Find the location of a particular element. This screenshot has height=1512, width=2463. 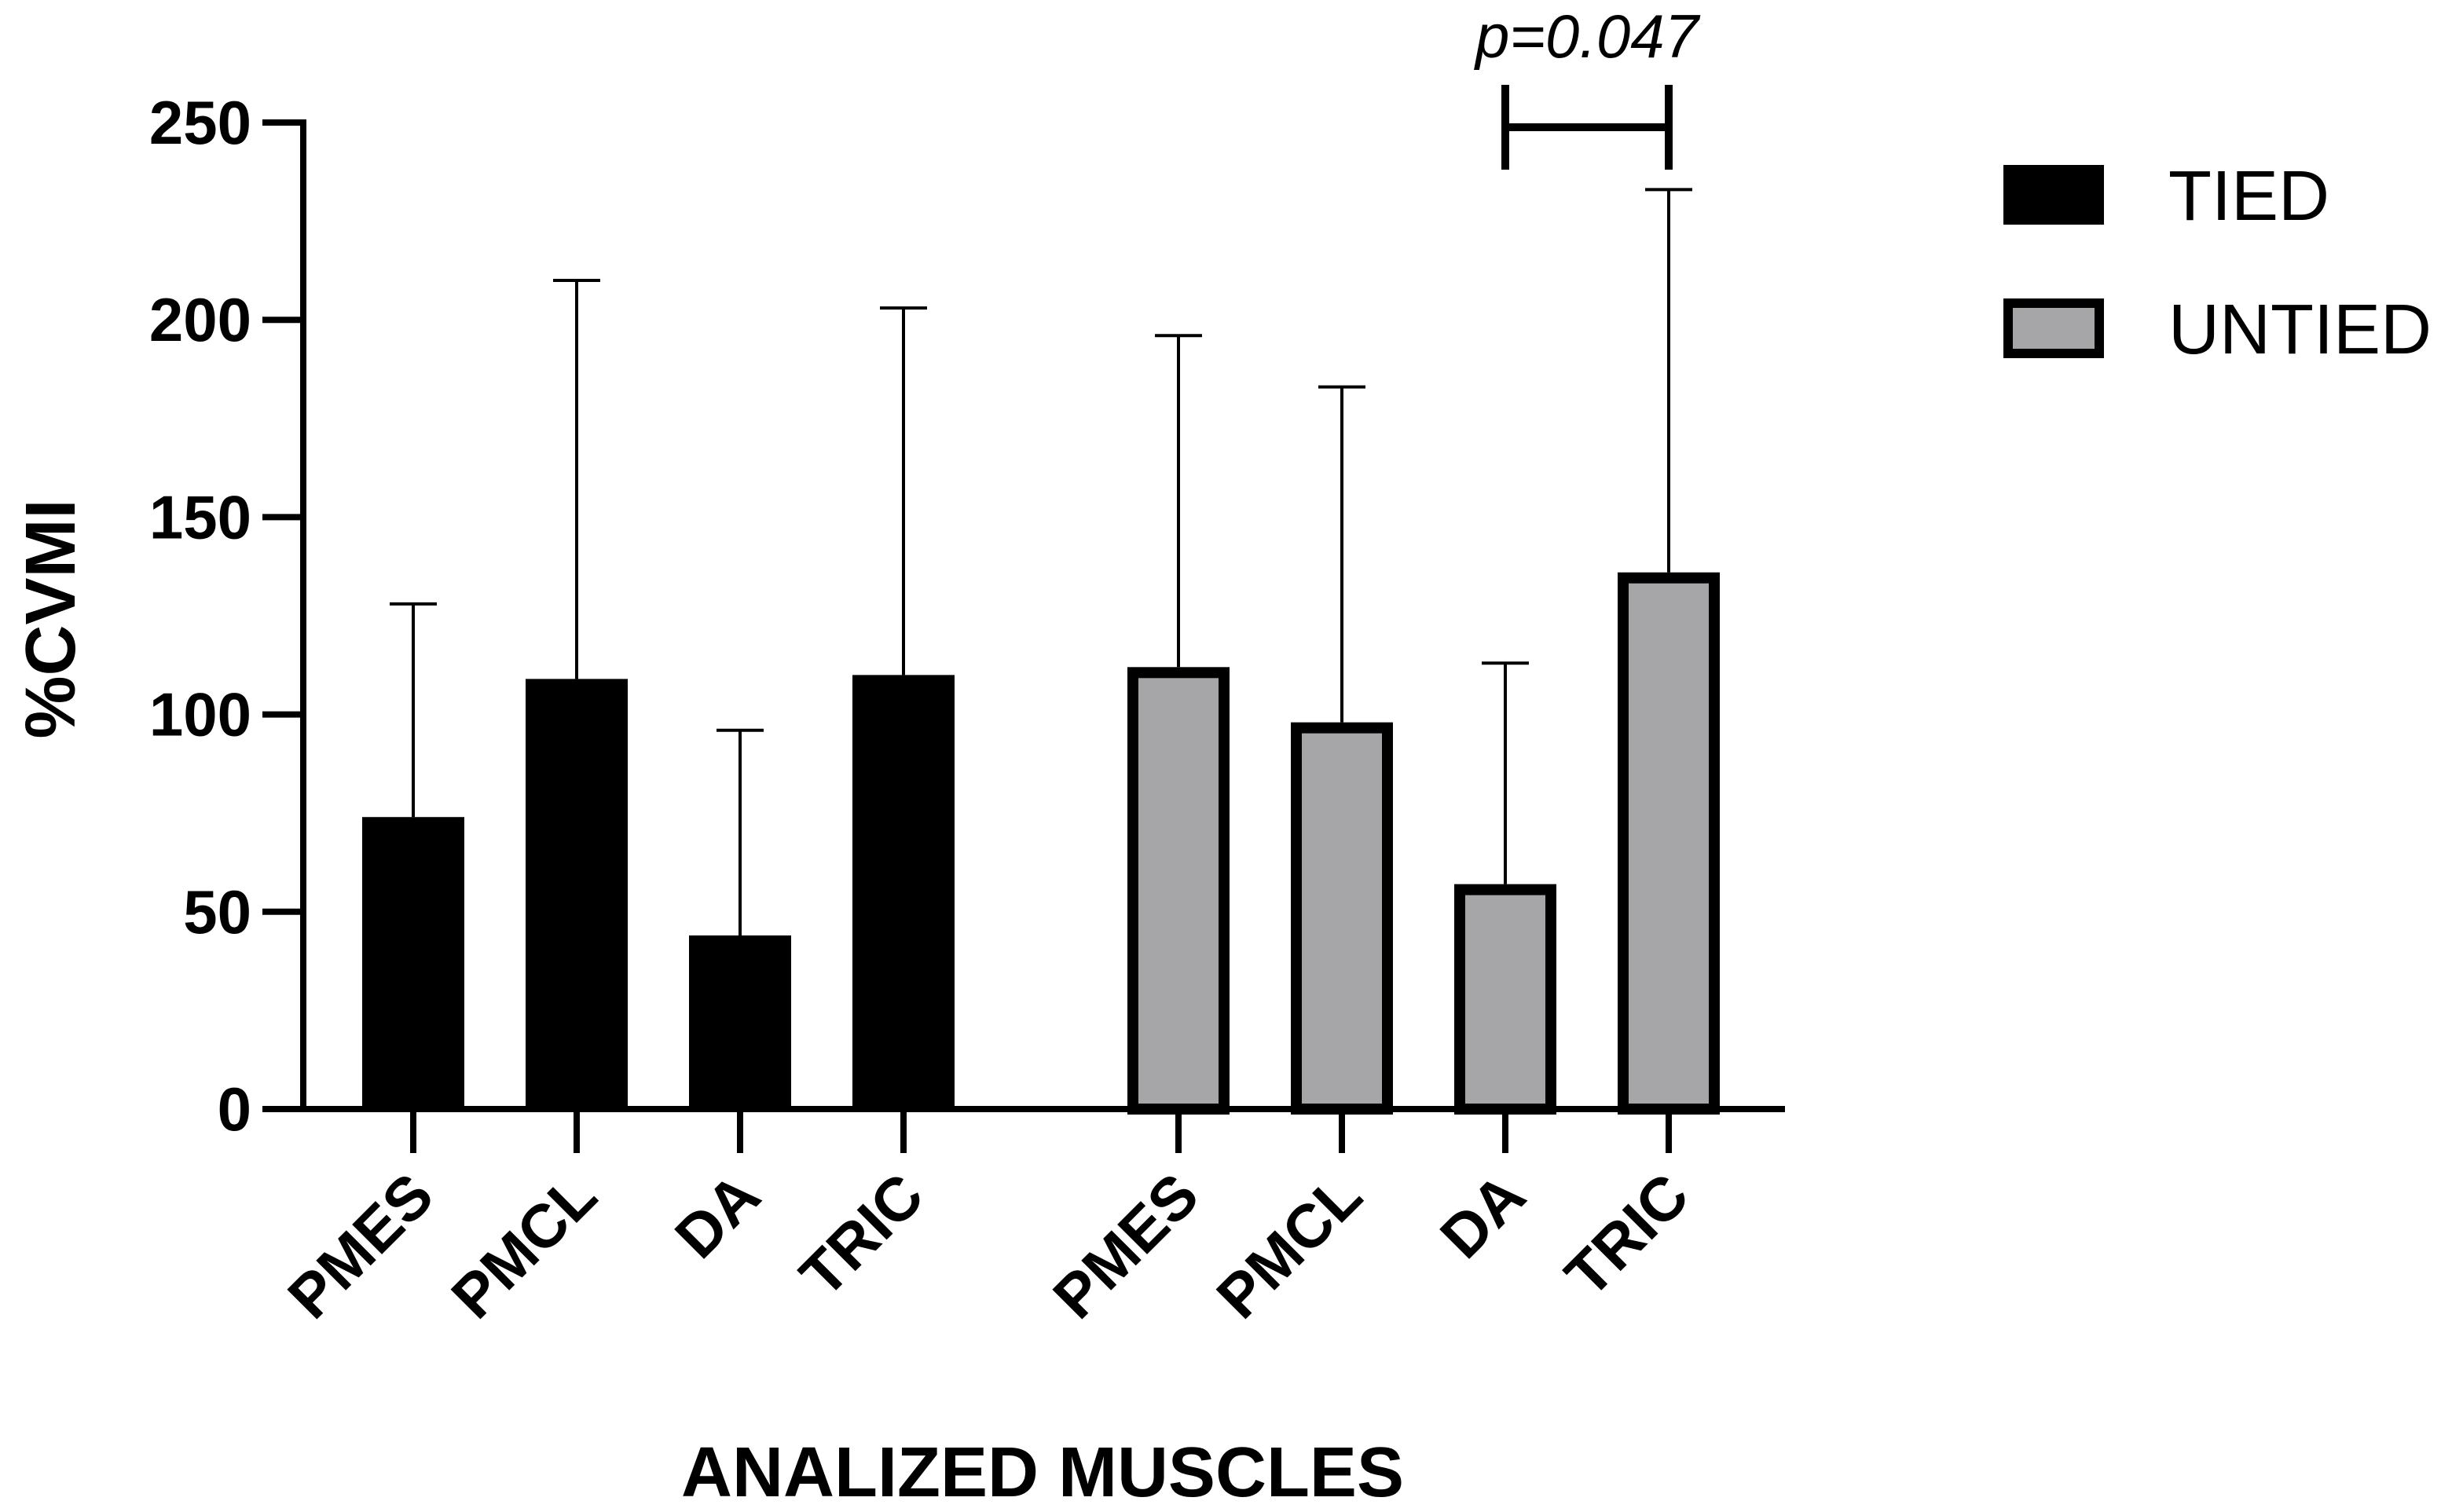

legend-label-untied: UNTIED is located at coordinates (2300, 330).